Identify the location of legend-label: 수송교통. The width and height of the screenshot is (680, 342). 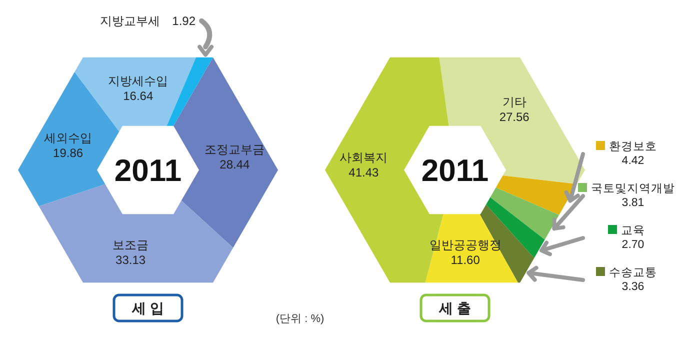
(633, 273).